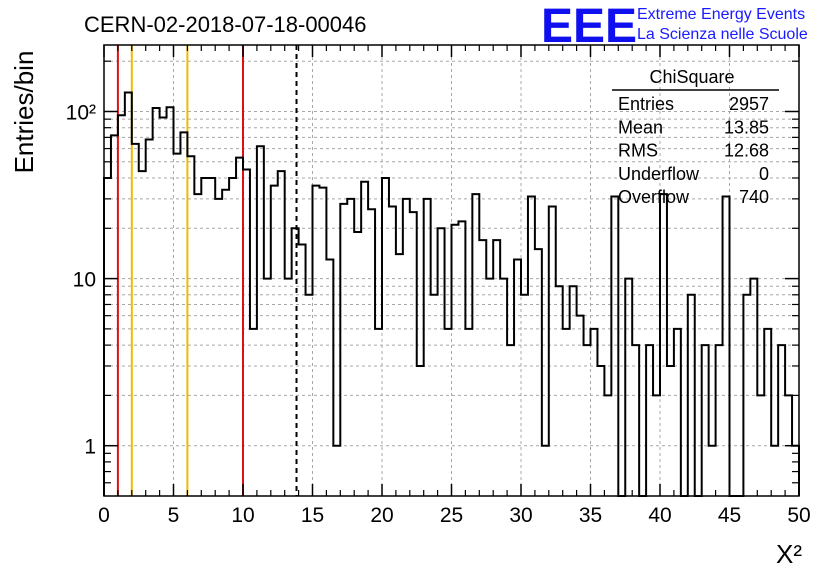 This screenshot has height=572, width=836. I want to click on eee-logo: EEE, so click(589, 26).